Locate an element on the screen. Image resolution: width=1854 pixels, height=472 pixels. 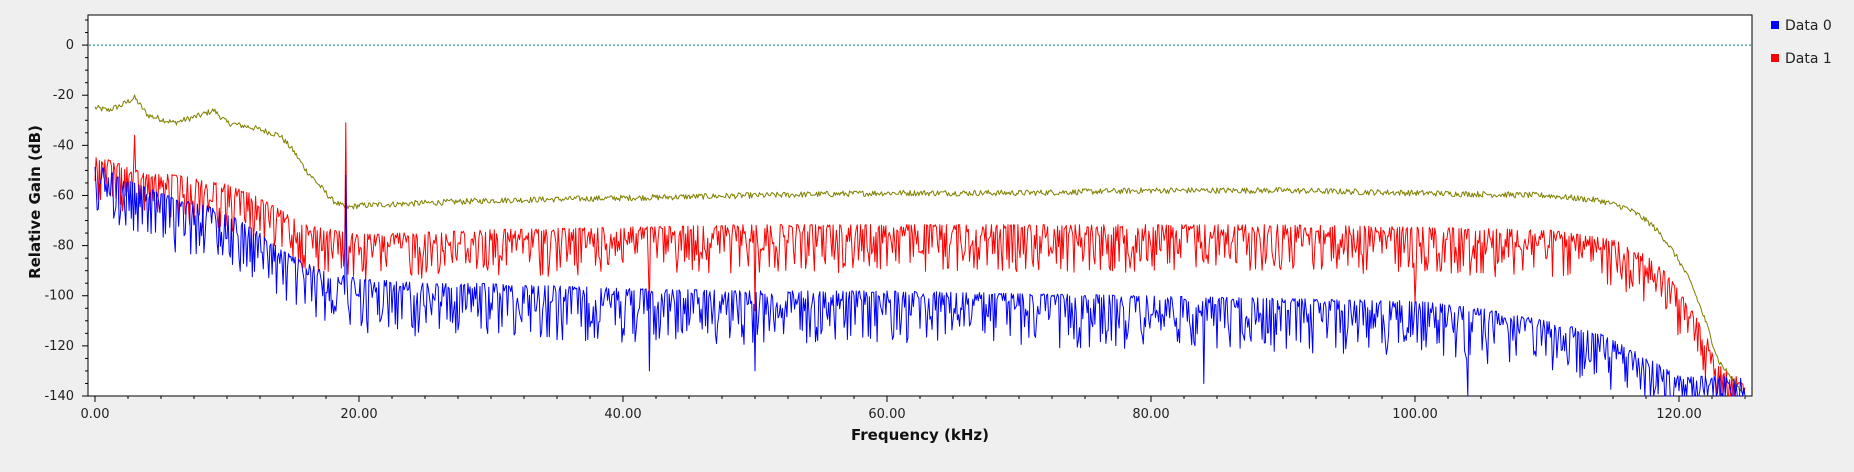
legend-label-data-0: Data 0 is located at coordinates (1808, 26).